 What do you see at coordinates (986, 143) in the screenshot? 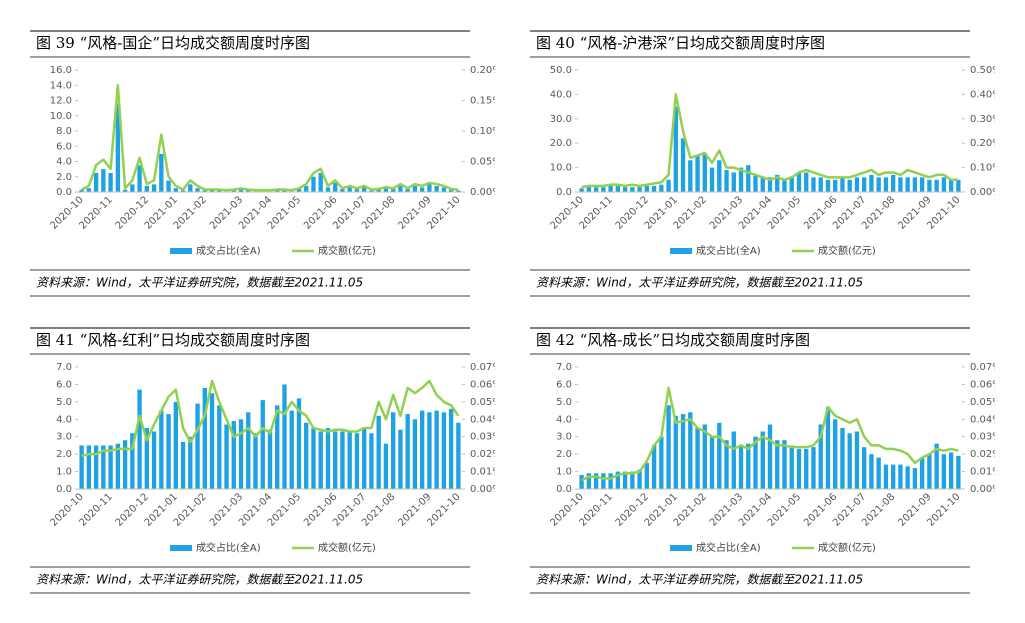
I see `y2-tick-label: 0.20%` at bounding box center [986, 143].